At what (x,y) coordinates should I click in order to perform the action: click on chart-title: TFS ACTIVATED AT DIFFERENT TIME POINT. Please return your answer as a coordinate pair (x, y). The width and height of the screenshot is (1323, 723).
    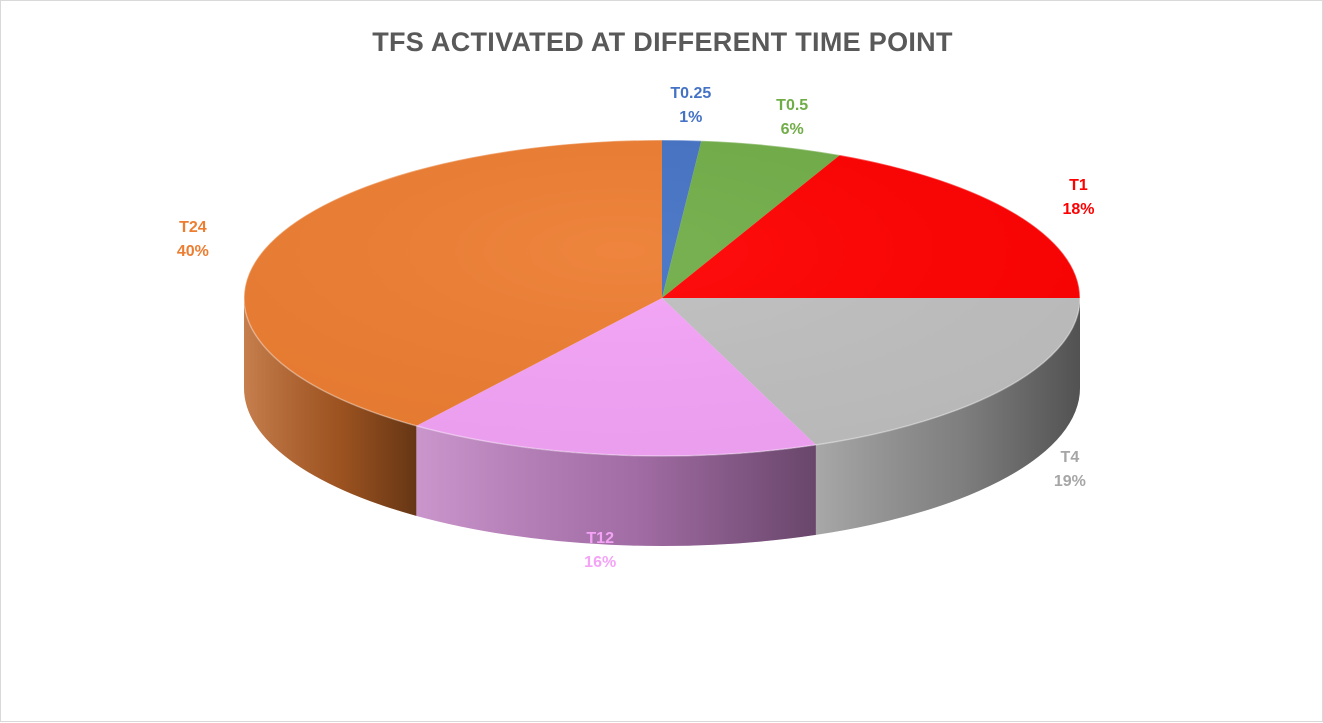
    Looking at the image, I should click on (662, 42).